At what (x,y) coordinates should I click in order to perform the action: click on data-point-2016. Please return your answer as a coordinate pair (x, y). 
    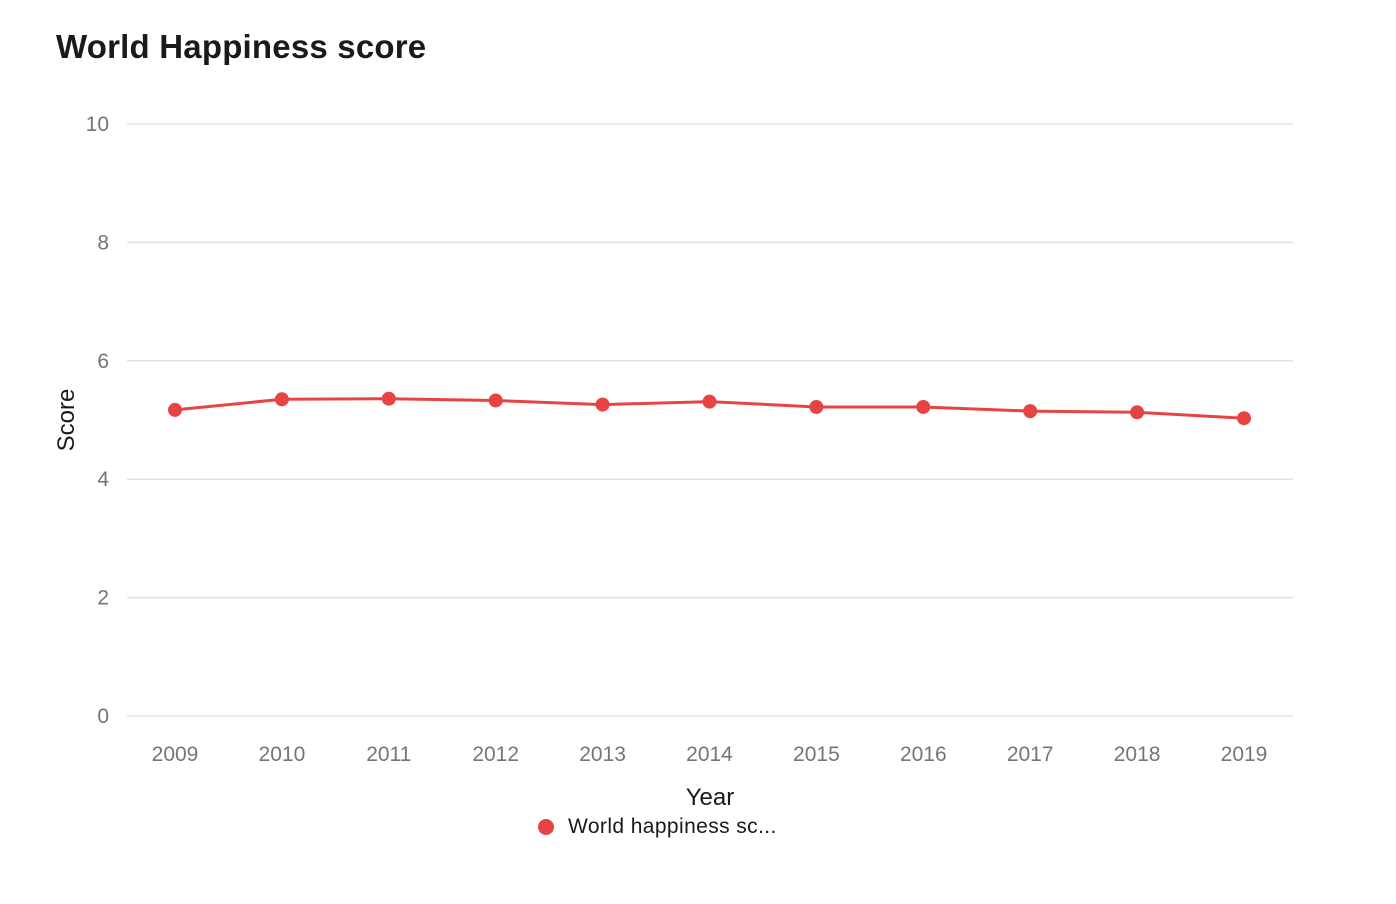
    Looking at the image, I should click on (923, 406).